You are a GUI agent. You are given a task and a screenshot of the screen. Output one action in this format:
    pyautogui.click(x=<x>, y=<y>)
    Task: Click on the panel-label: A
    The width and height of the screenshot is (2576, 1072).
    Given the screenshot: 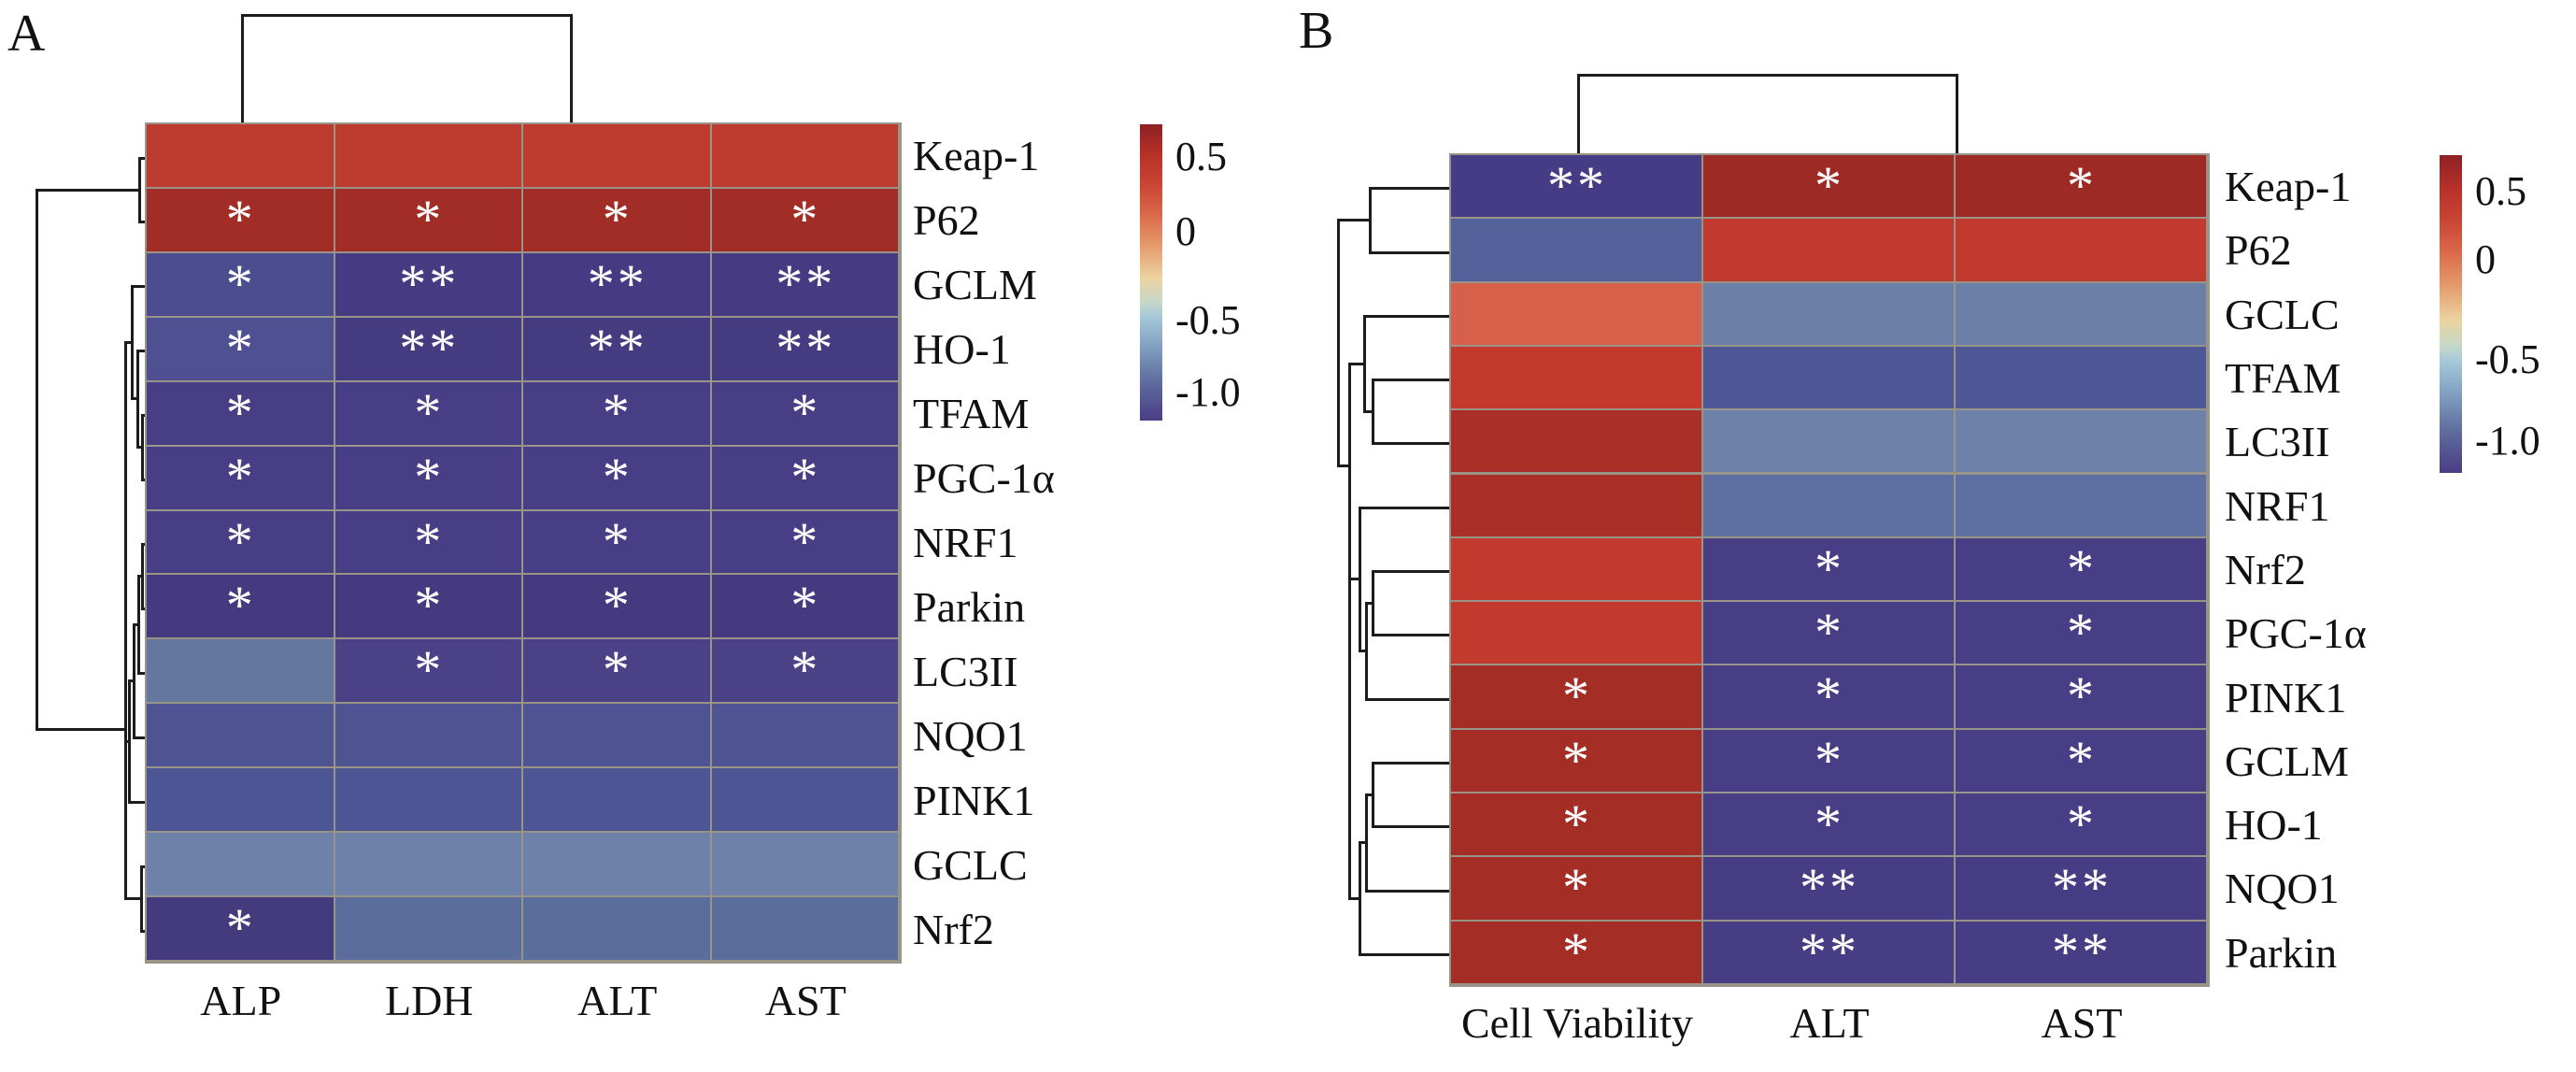 What is the action you would take?
    pyautogui.click(x=27, y=34)
    